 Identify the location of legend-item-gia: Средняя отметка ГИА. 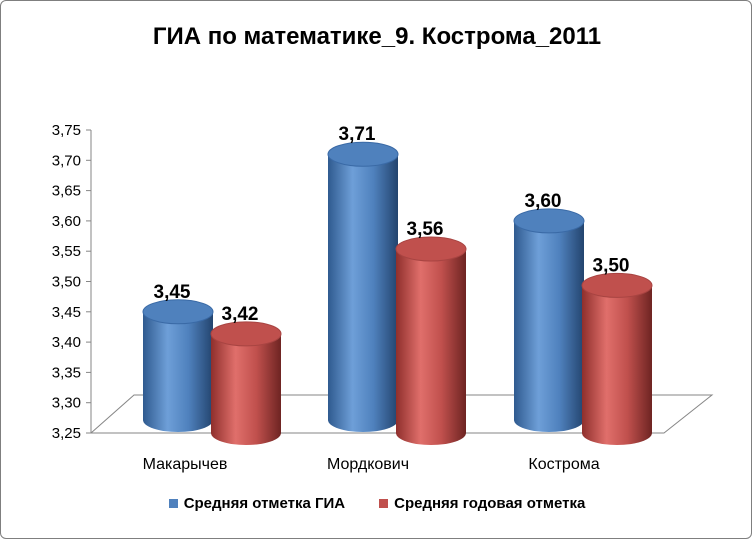
(257, 503).